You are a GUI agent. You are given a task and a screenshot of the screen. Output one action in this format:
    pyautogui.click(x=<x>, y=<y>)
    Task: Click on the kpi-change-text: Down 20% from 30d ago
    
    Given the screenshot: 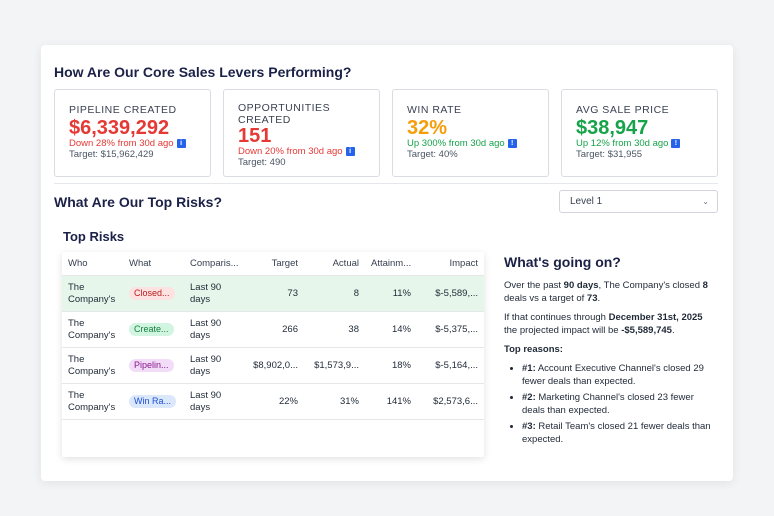 What is the action you would take?
    pyautogui.click(x=290, y=151)
    